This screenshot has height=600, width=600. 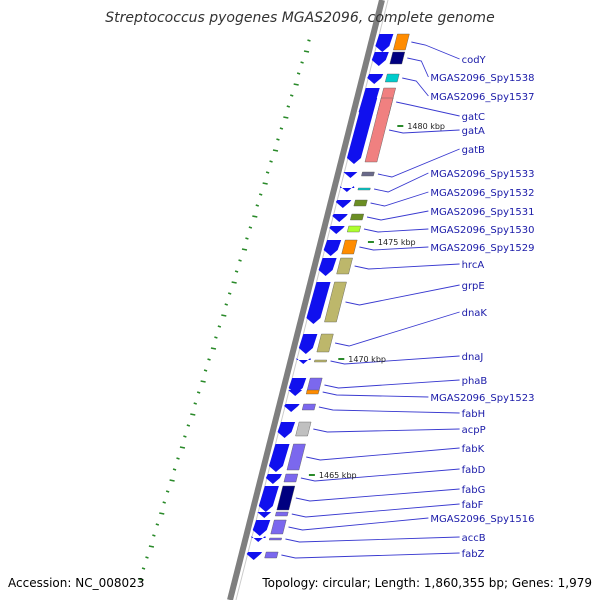 What do you see at coordinates (261, 528) in the screenshot?
I see `gene-arrow-MGAS2096_Spy1516` at bounding box center [261, 528].